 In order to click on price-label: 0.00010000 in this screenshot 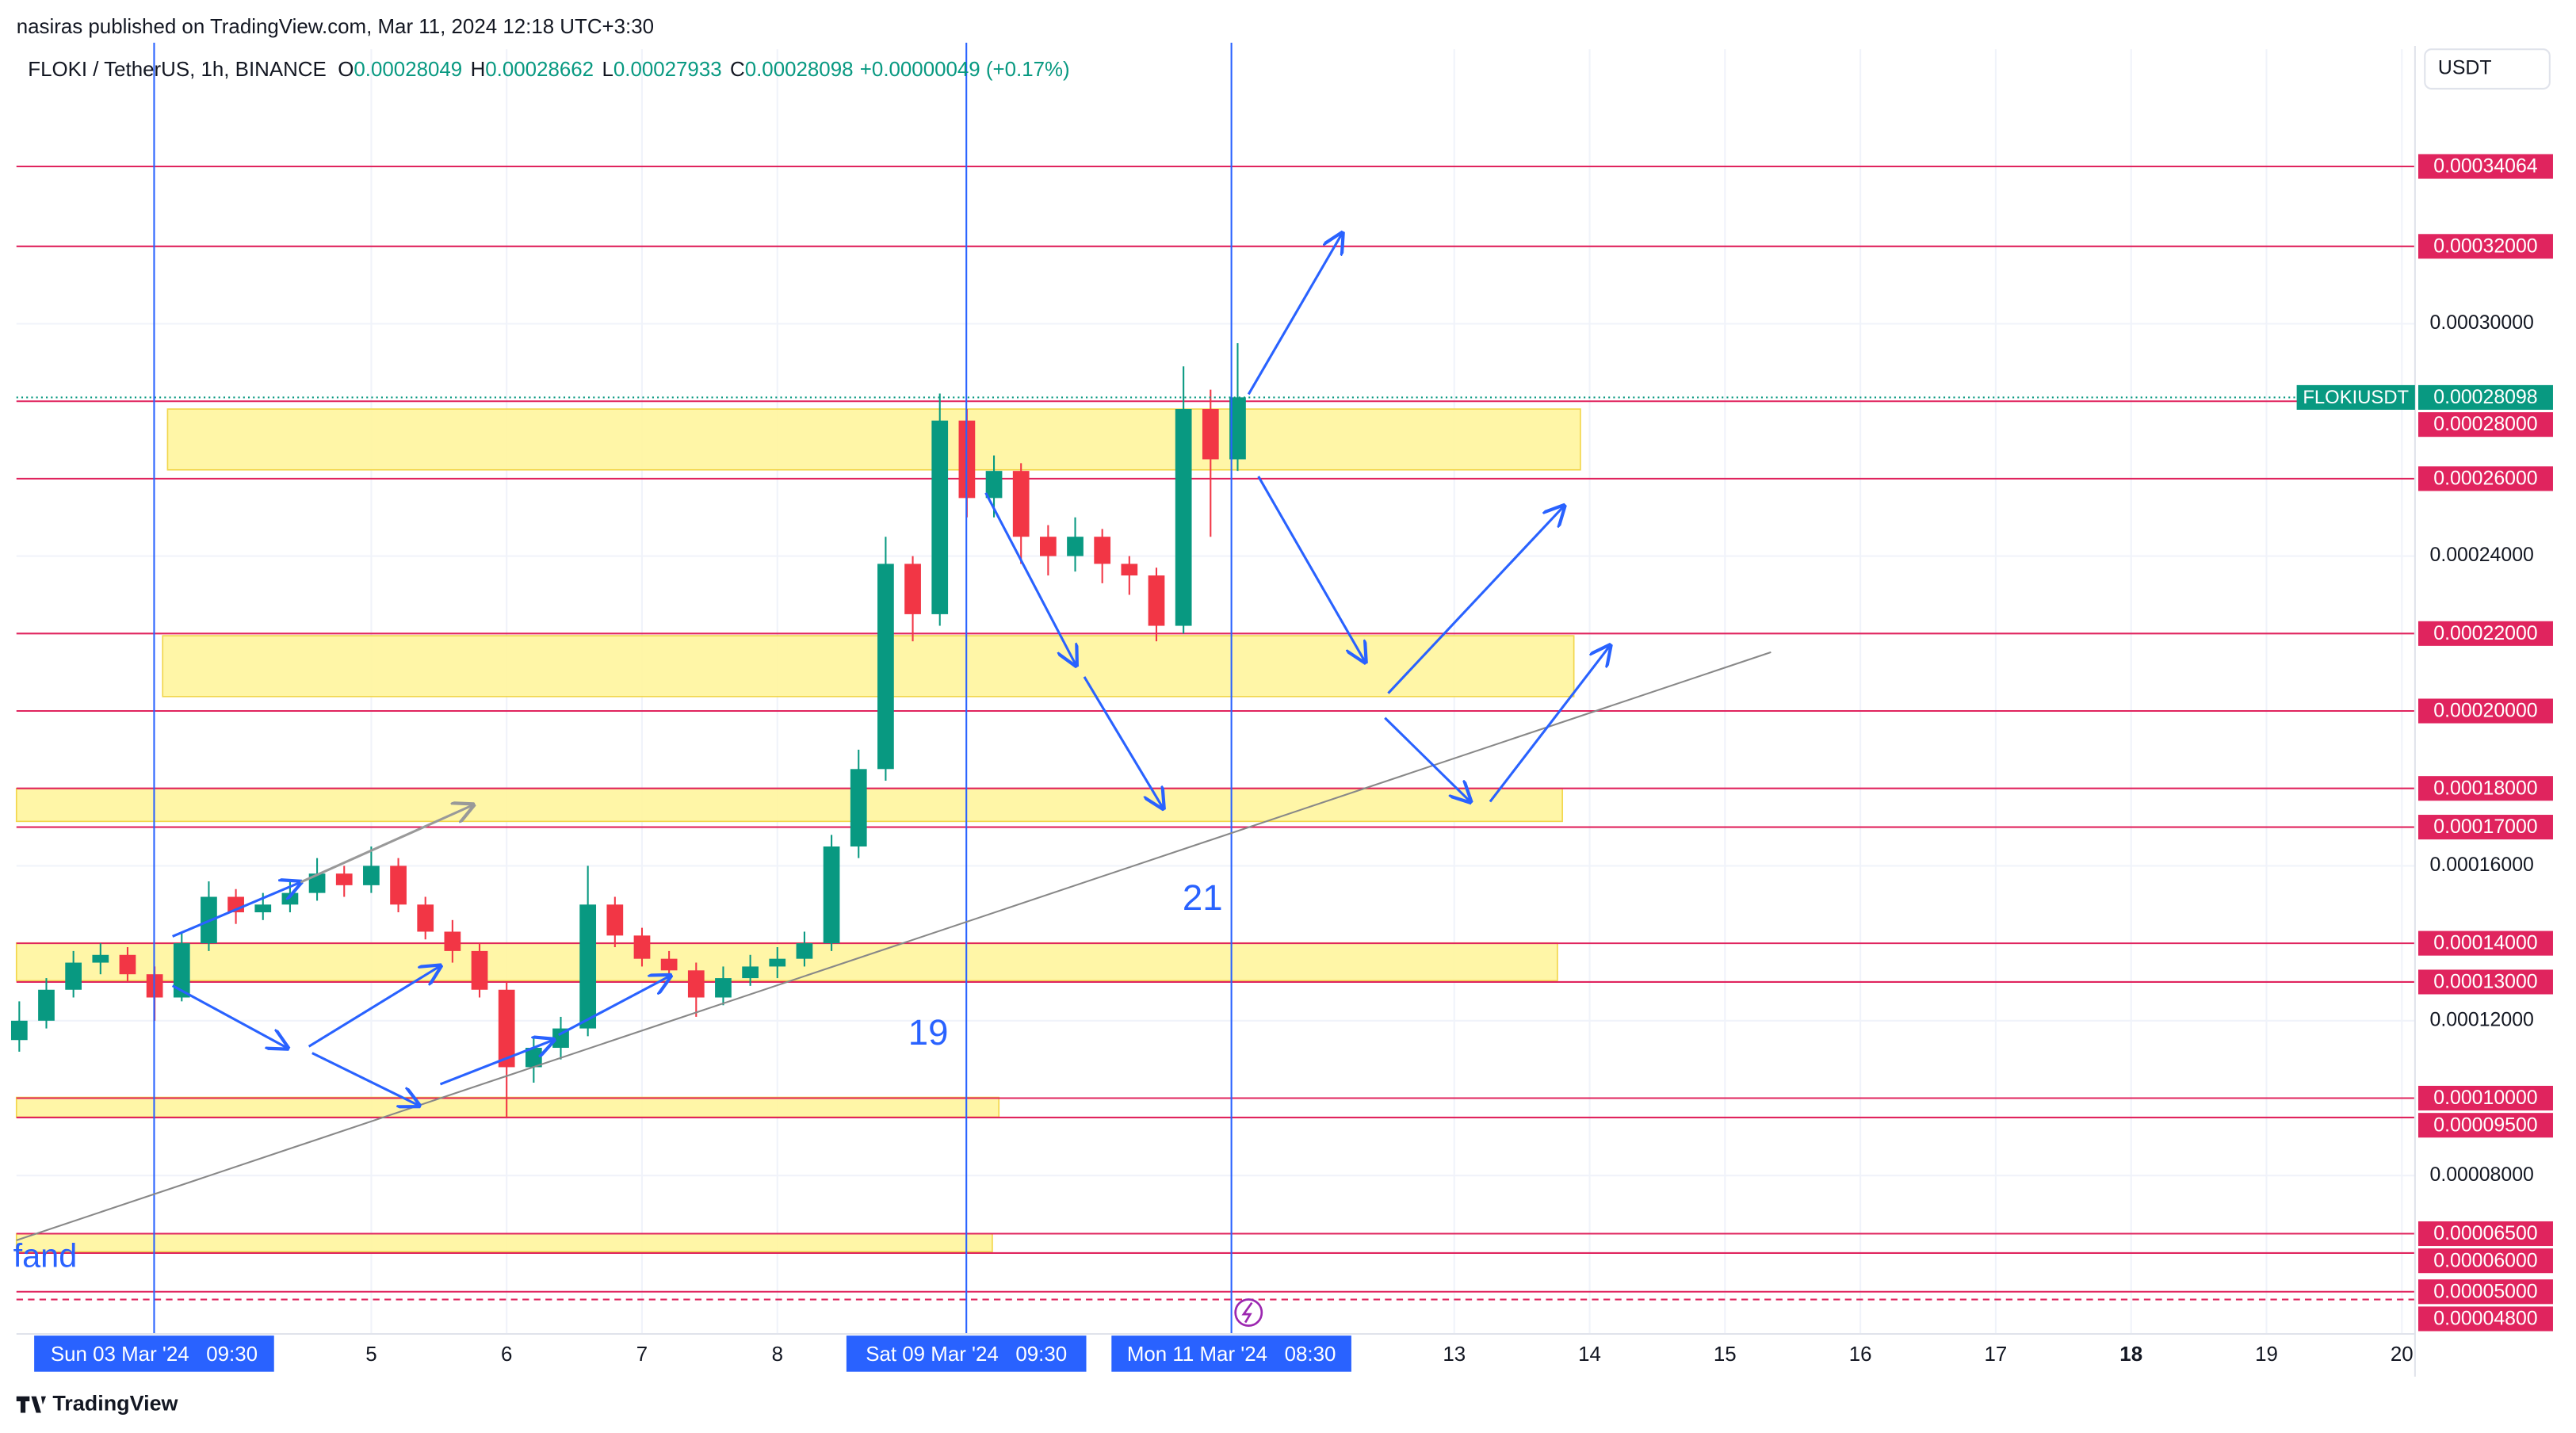, I will do `click(2485, 1098)`.